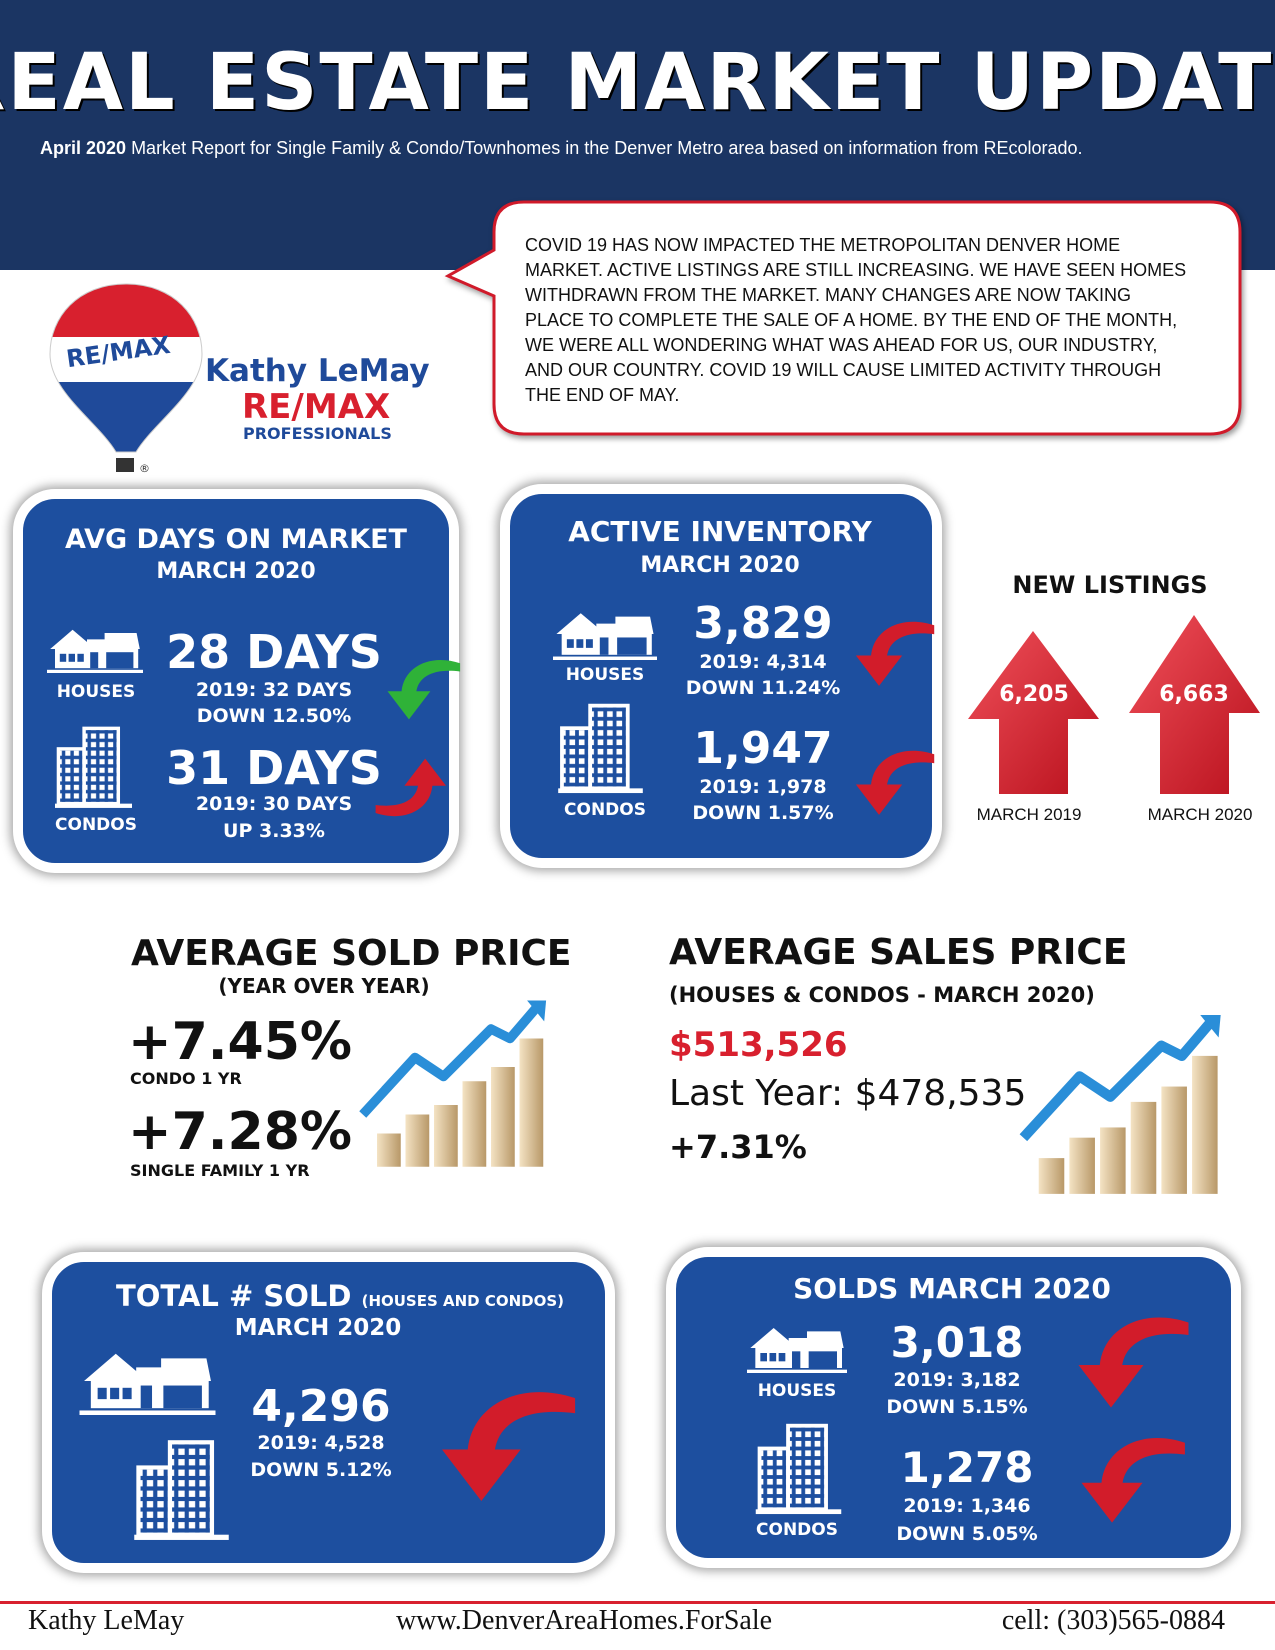 This screenshot has height=1650, width=1275. I want to click on condo-value: 1,947, so click(763, 748).